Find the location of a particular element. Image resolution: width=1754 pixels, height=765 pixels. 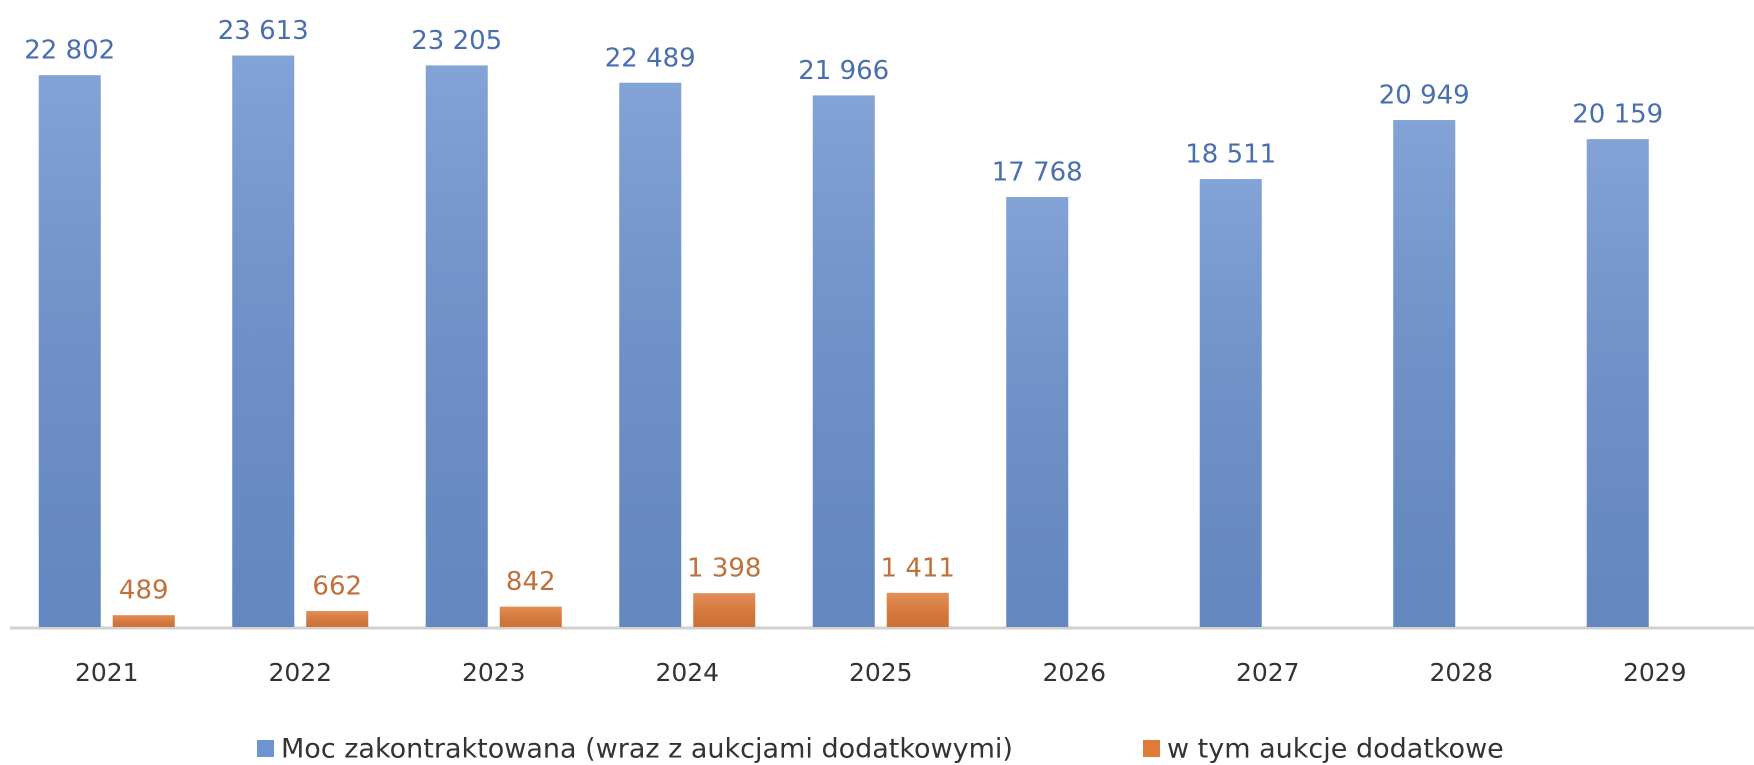

x-tick-label: 2021 is located at coordinates (107, 672).